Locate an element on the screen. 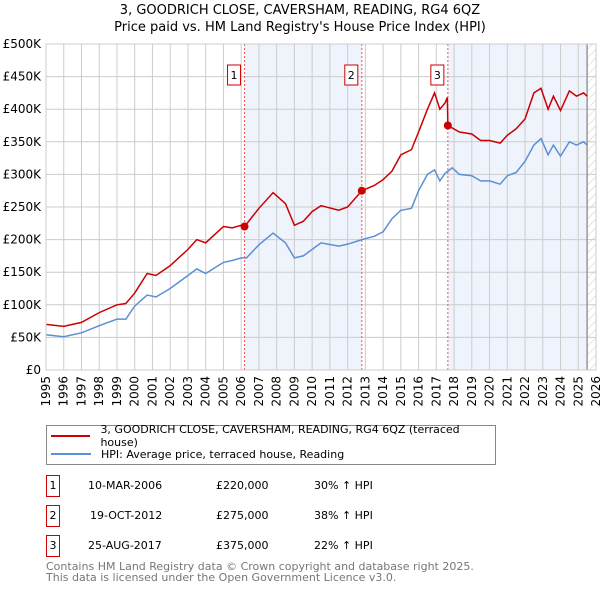  y-tick-label: £50K is located at coordinates (26, 337).